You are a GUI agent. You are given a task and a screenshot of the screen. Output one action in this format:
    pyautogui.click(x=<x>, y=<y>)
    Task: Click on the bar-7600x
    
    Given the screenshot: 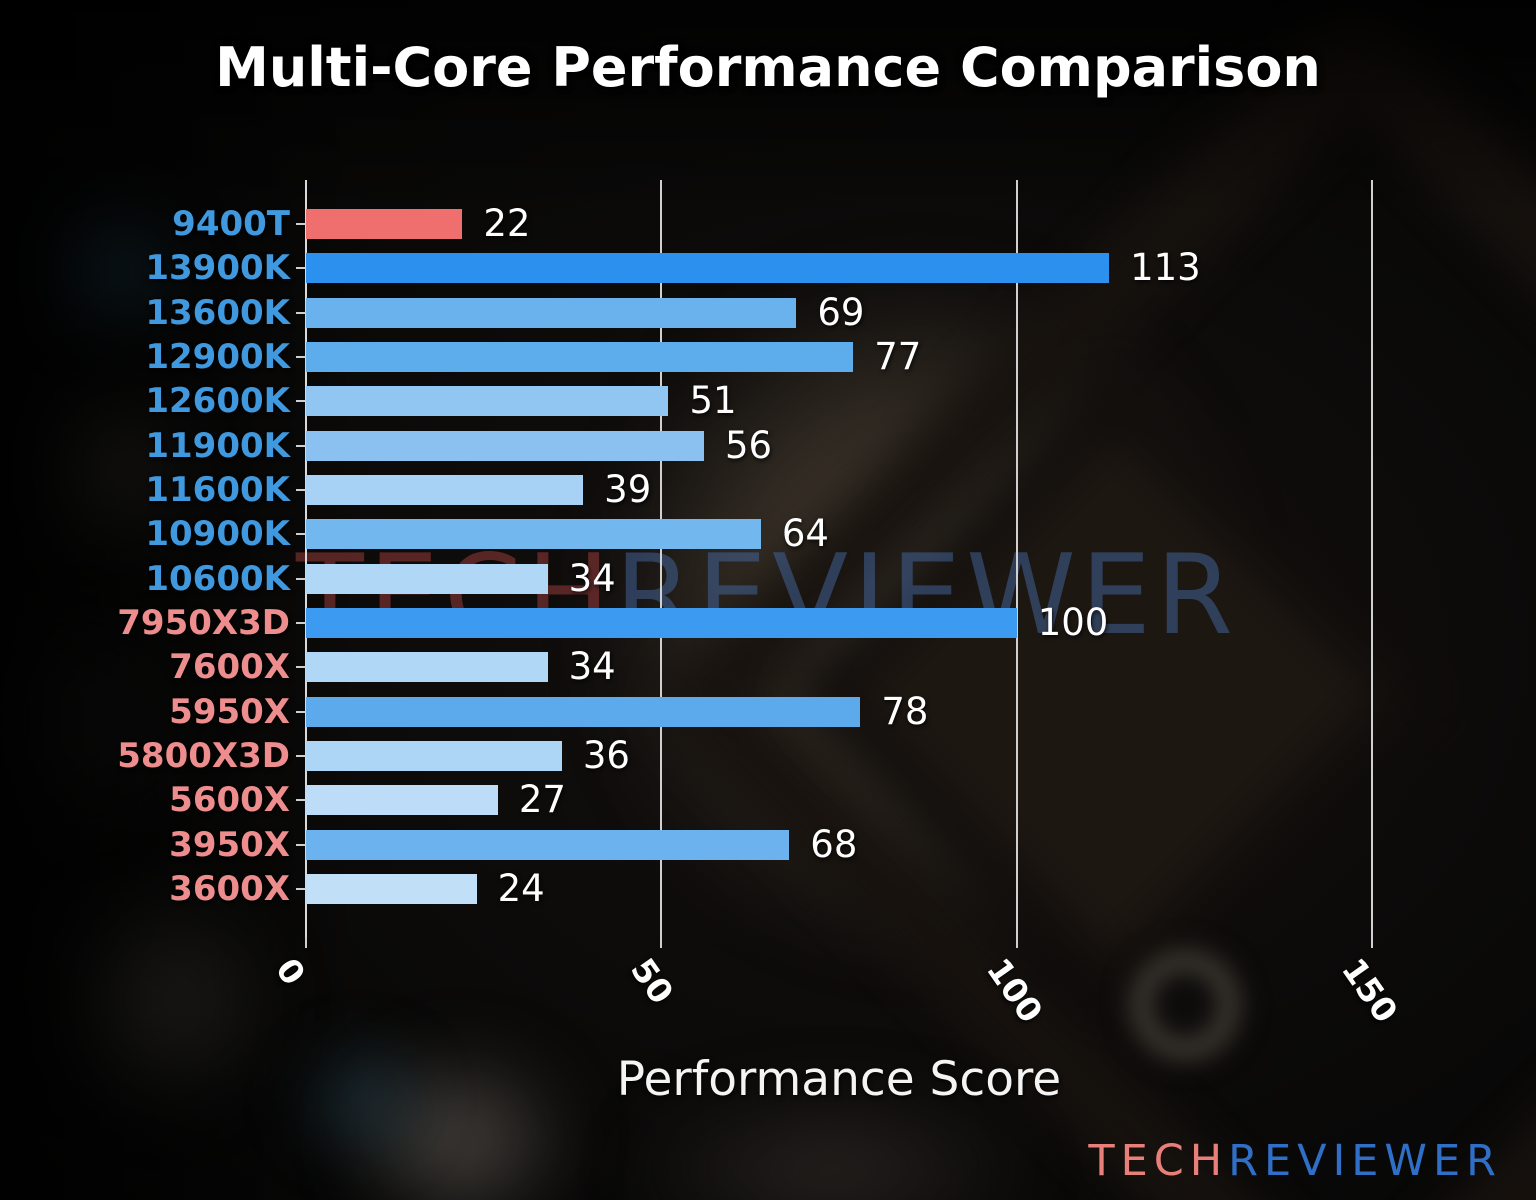 What is the action you would take?
    pyautogui.click(x=427, y=667)
    